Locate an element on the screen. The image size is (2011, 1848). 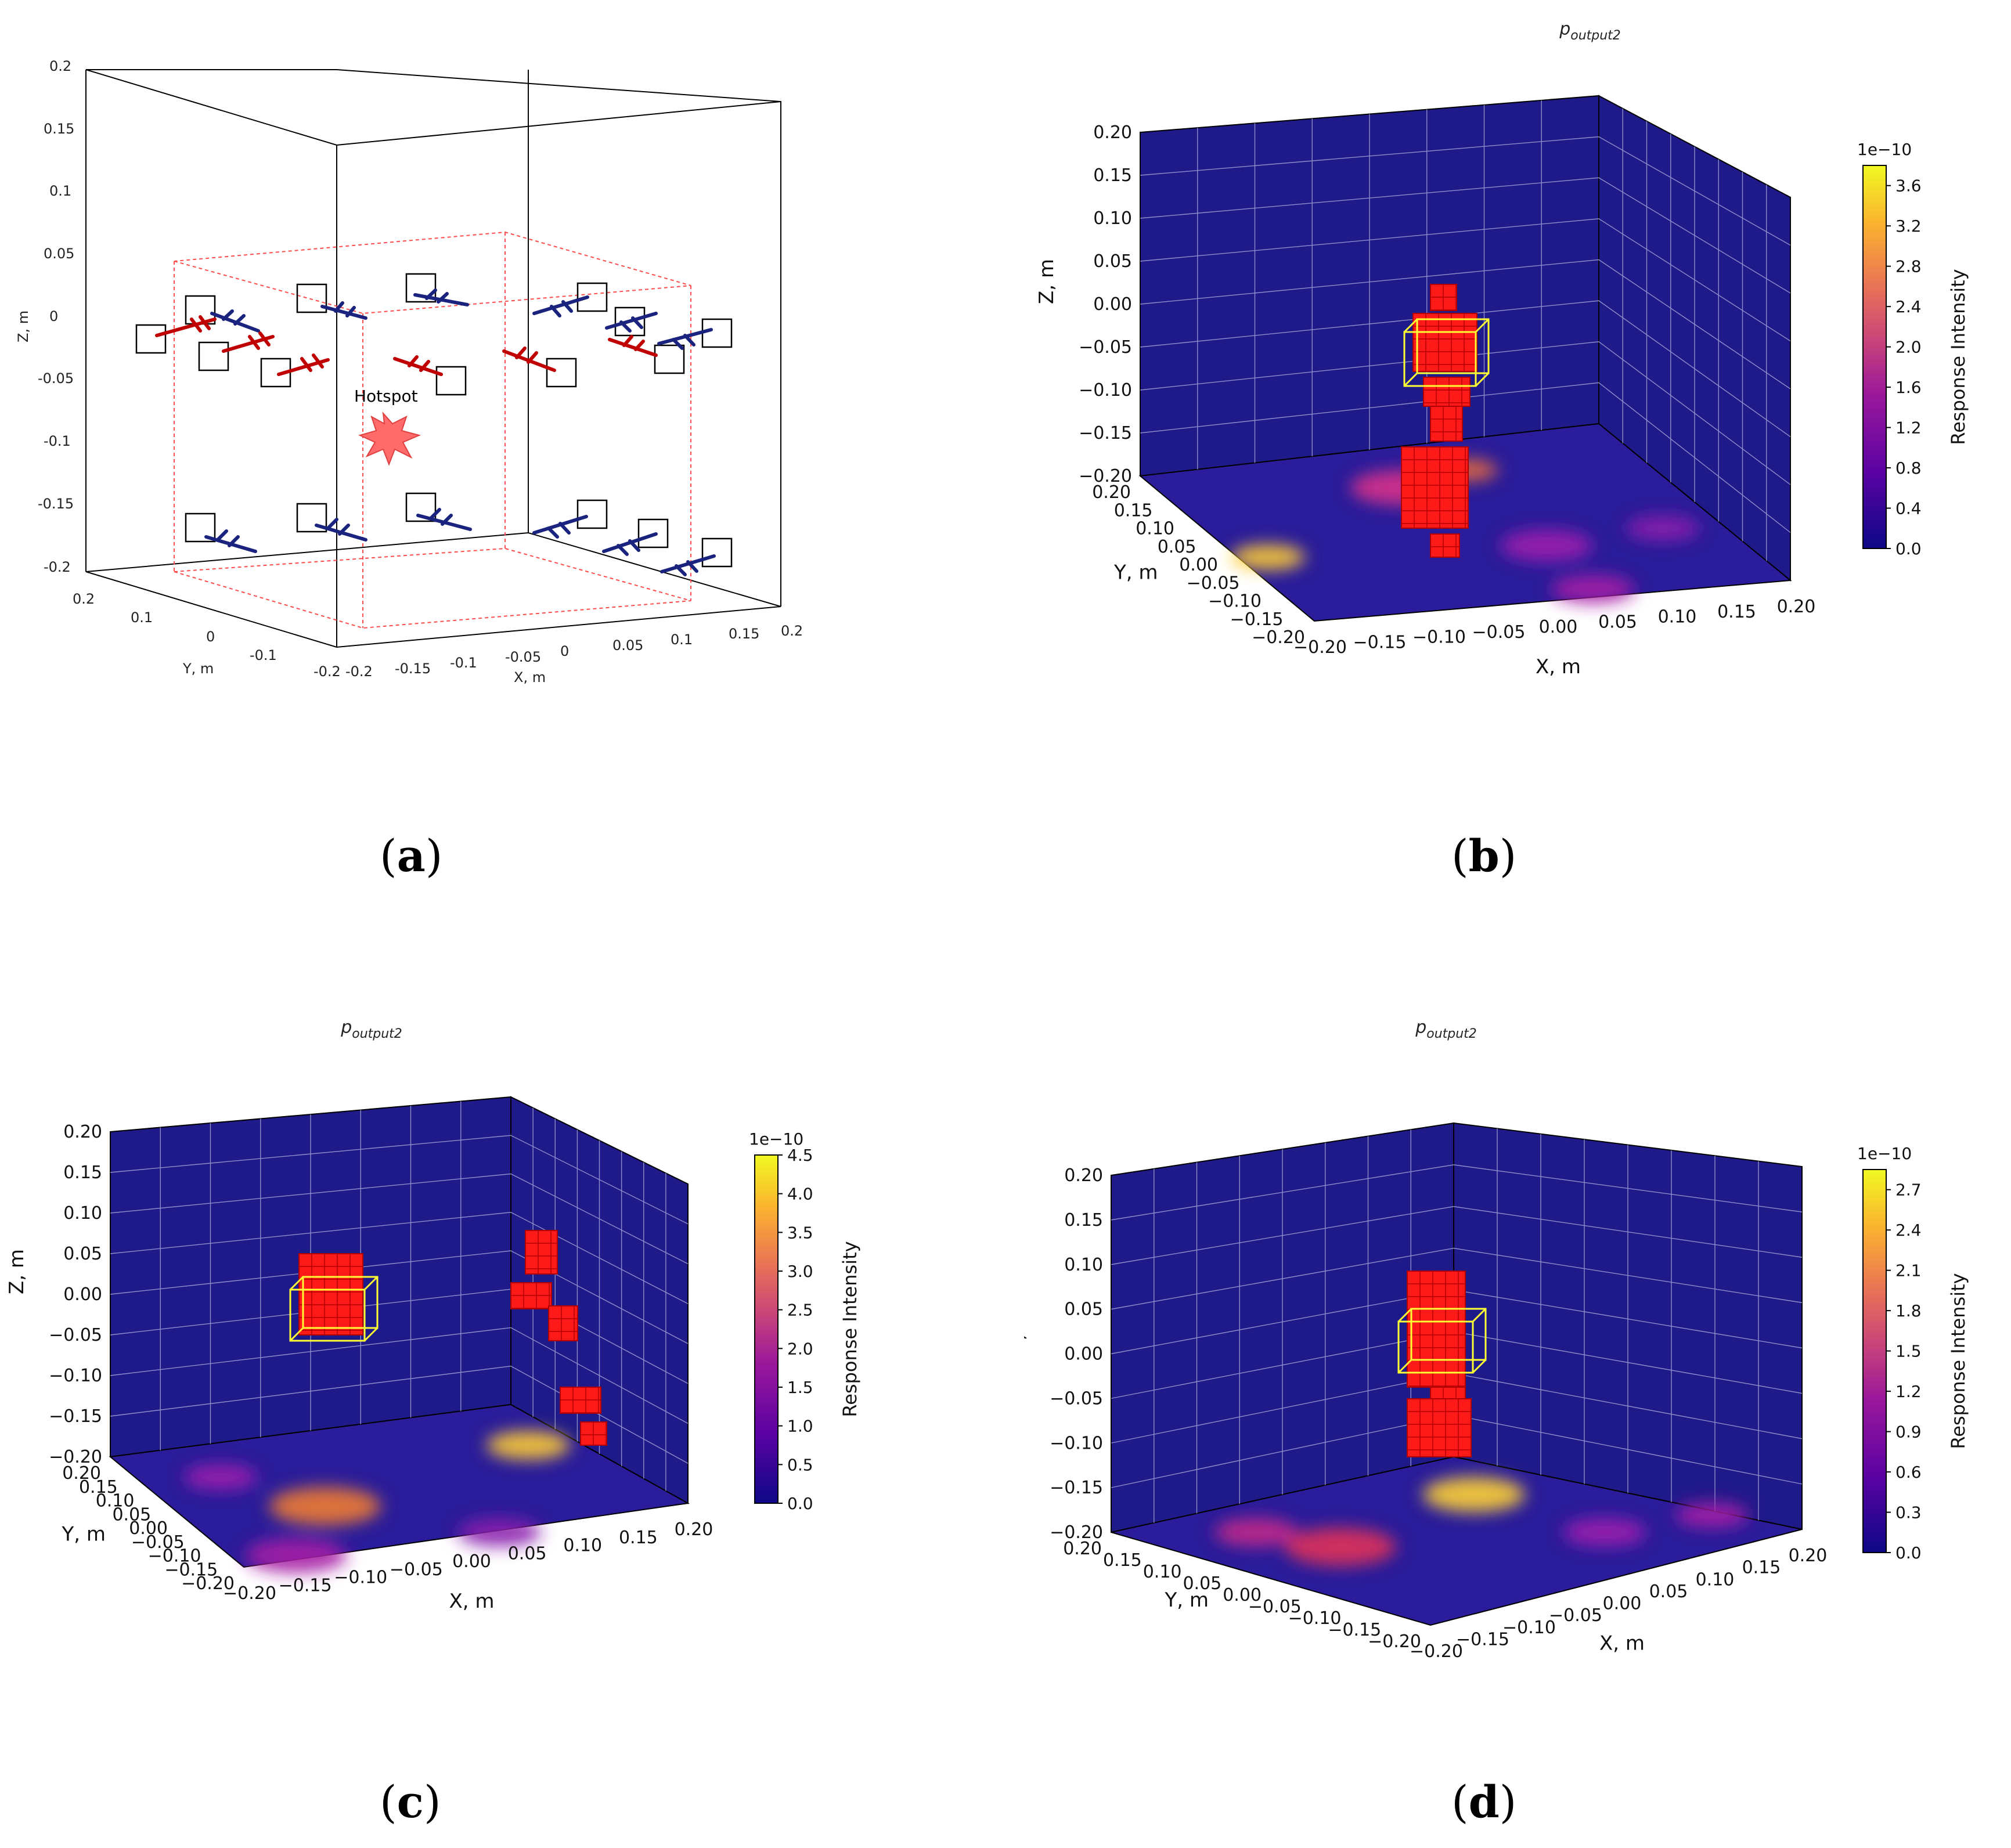
colorbar-tick-label: 3.5 is located at coordinates (800, 1233).